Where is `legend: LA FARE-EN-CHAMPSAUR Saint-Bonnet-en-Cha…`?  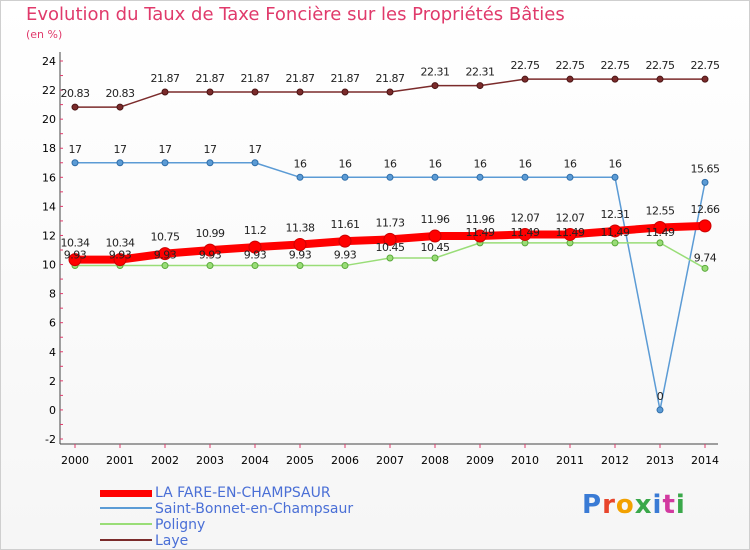 legend: LA FARE-EN-CHAMPSAUR Saint-Bonnet-en-Cha… is located at coordinates (260, 517).